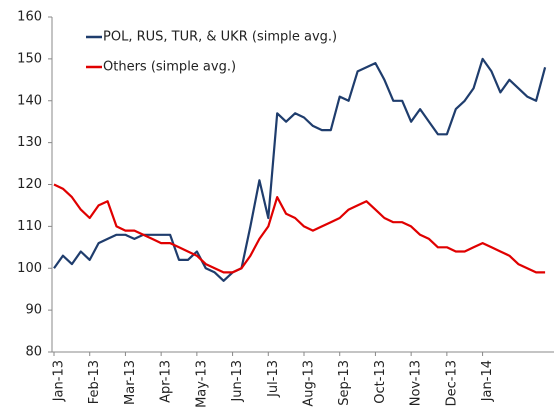  What do you see at coordinates (344, 383) in the screenshot?
I see `x-tick-label: Sep-13` at bounding box center [344, 383].